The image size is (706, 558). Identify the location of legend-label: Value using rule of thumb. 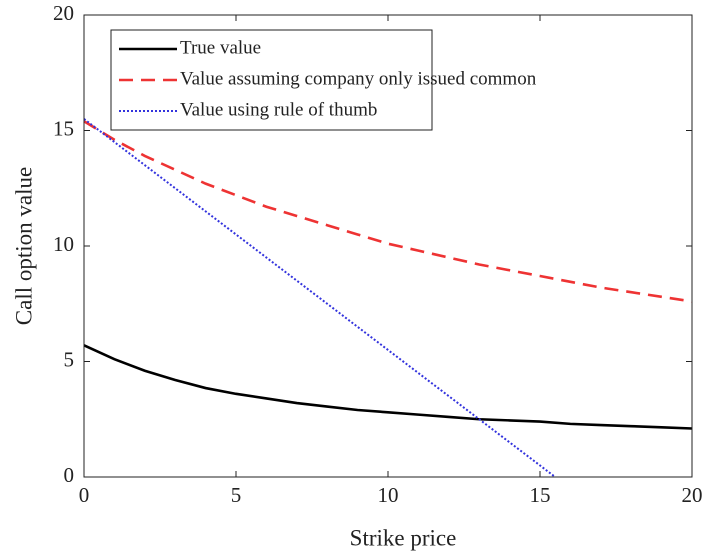
(278, 109).